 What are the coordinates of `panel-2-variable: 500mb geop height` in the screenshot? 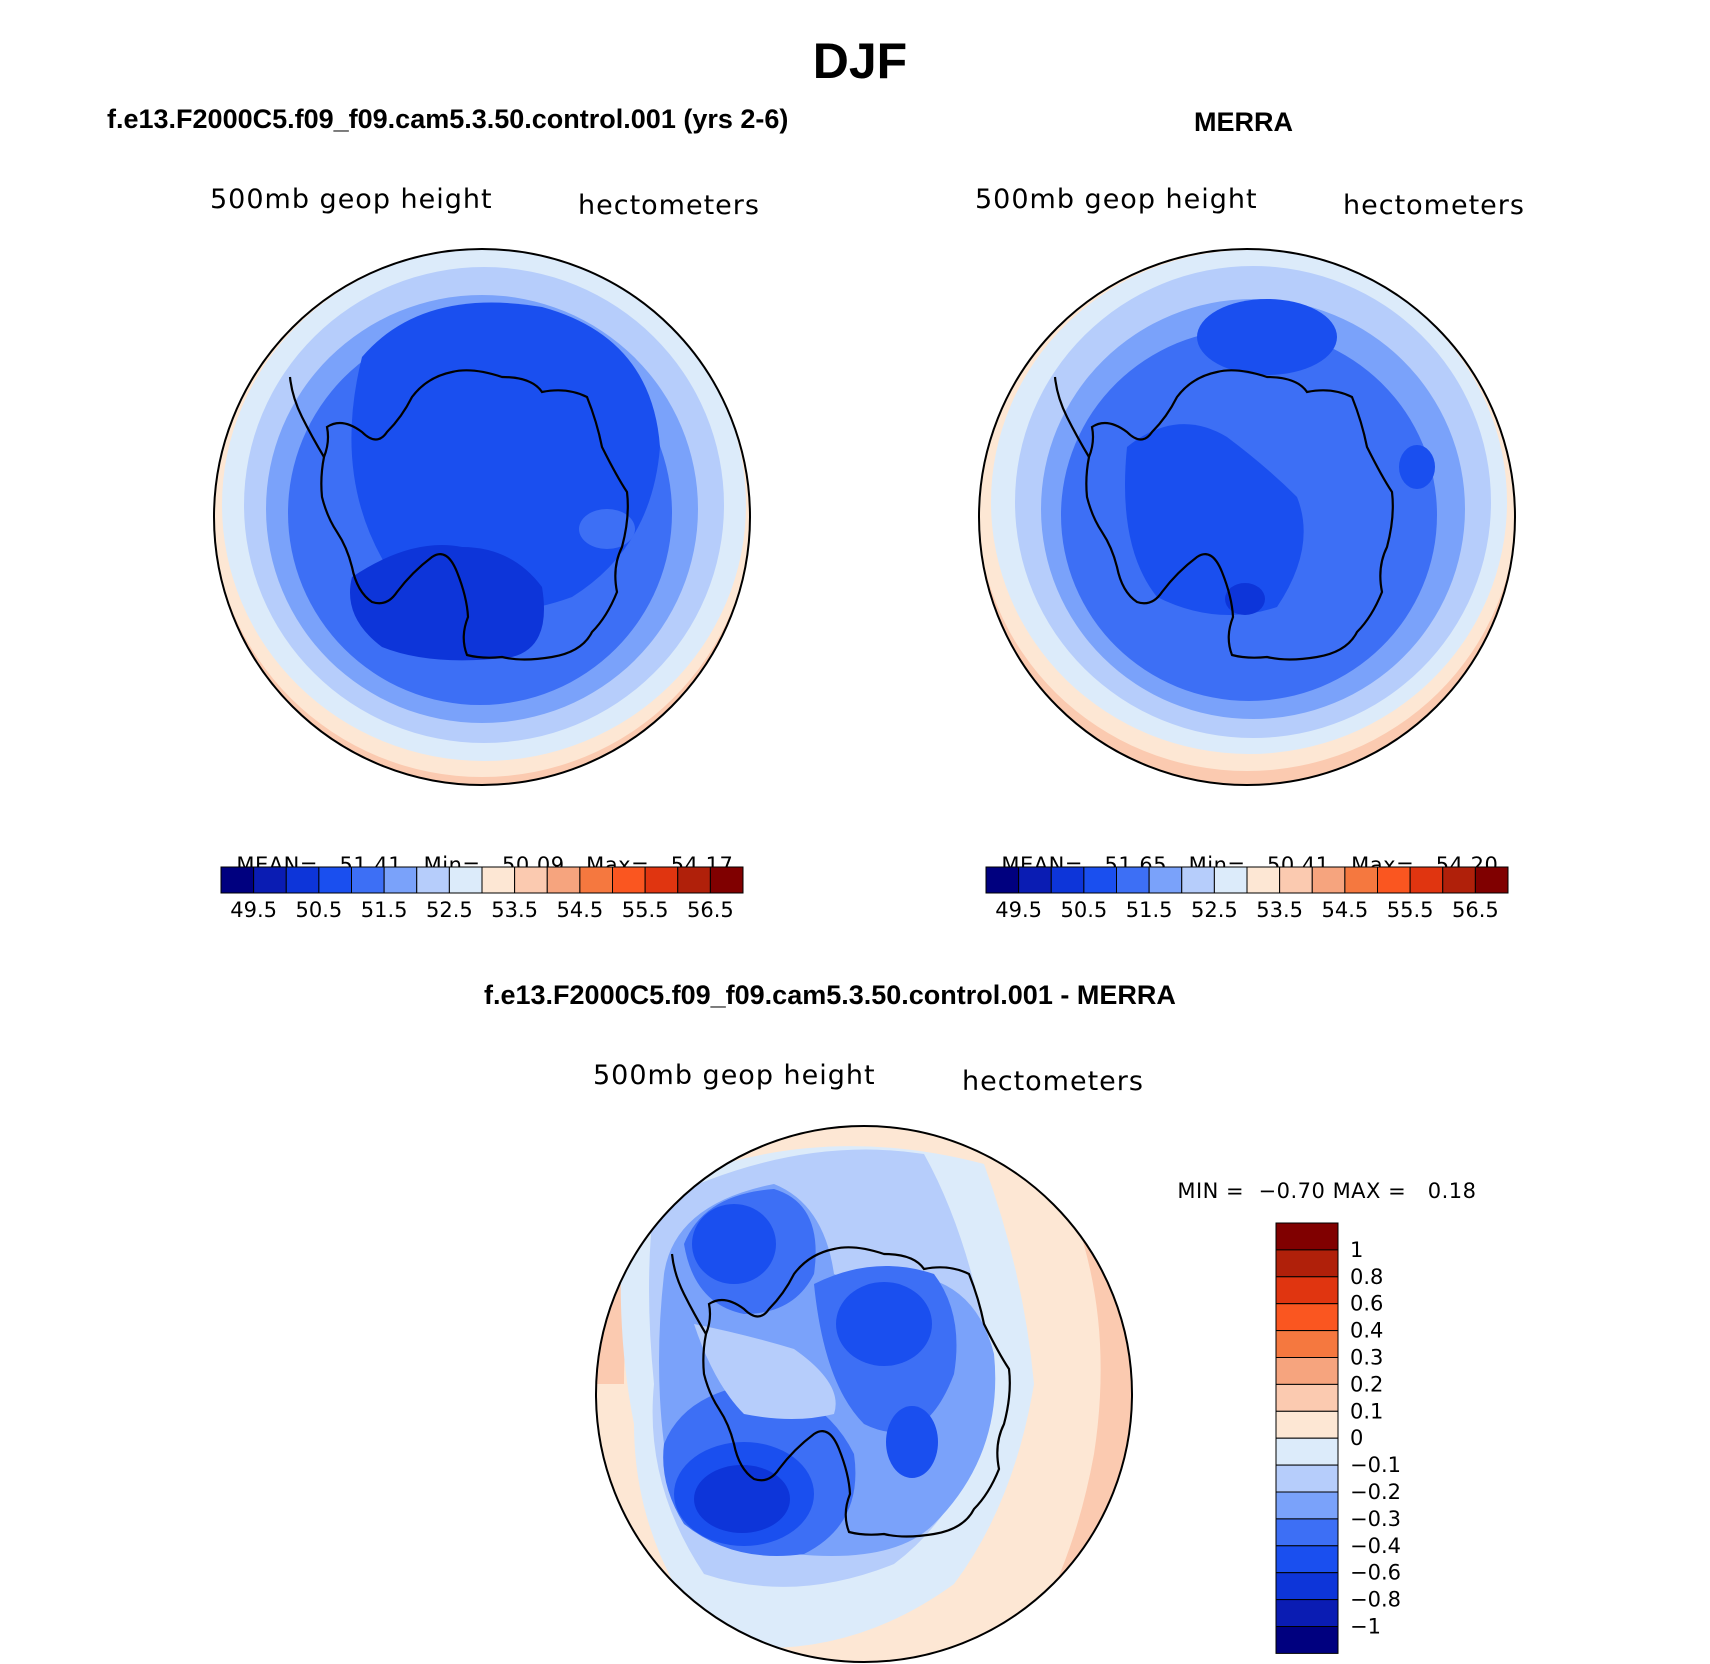 It's located at (1116, 199).